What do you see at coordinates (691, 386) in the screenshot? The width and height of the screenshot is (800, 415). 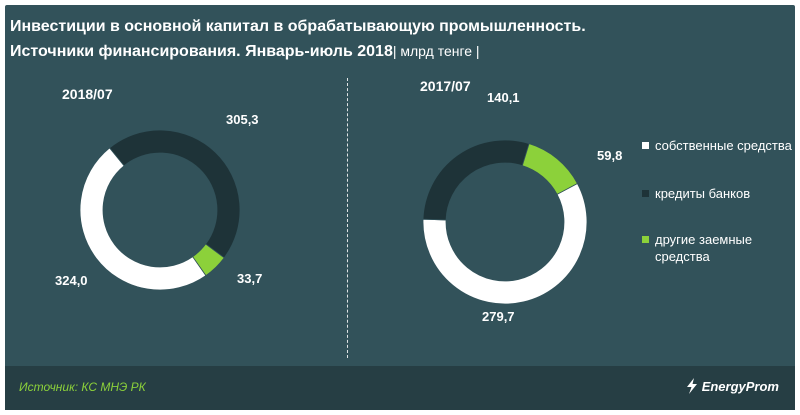 I see `lightning-icon` at bounding box center [691, 386].